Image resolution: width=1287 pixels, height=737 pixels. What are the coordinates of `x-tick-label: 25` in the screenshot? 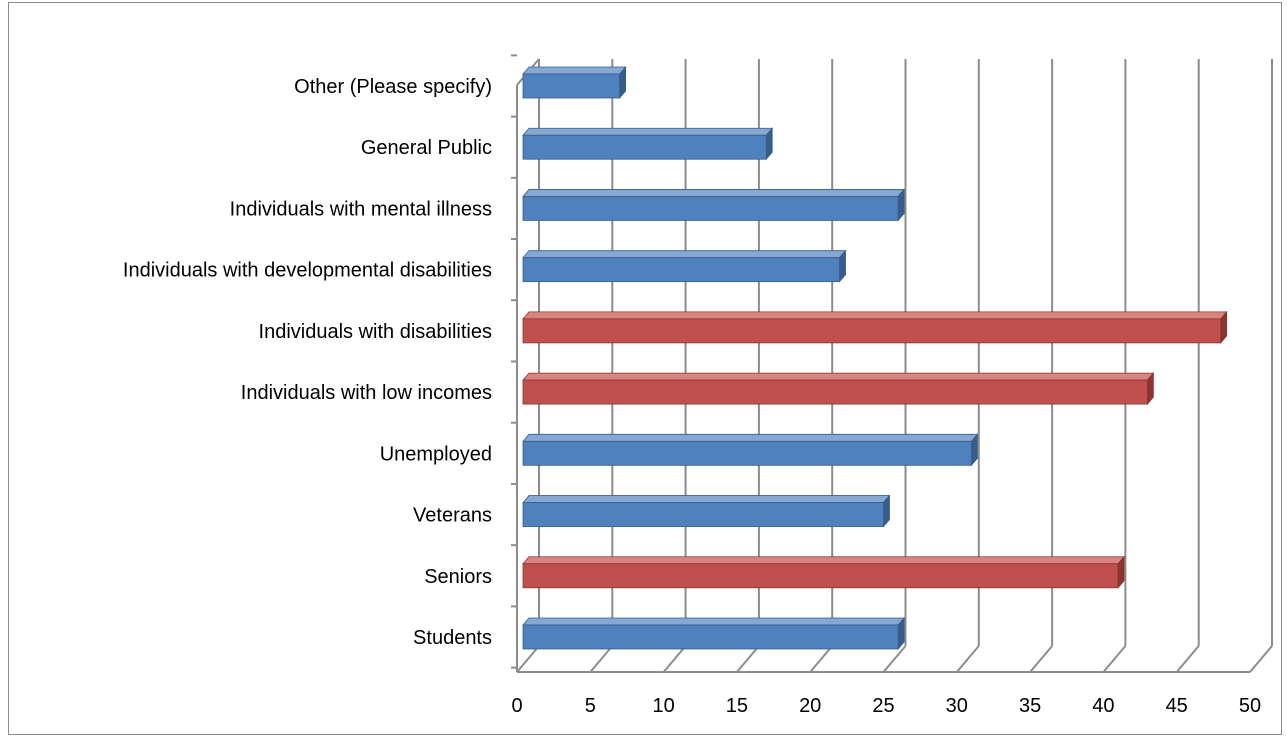 It's located at (883, 706).